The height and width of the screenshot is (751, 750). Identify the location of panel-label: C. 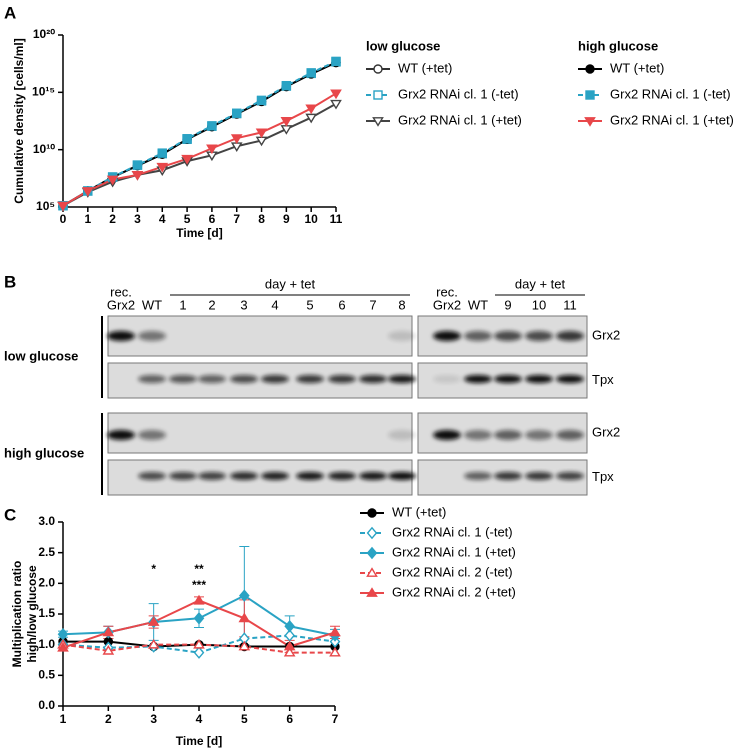
(10, 514).